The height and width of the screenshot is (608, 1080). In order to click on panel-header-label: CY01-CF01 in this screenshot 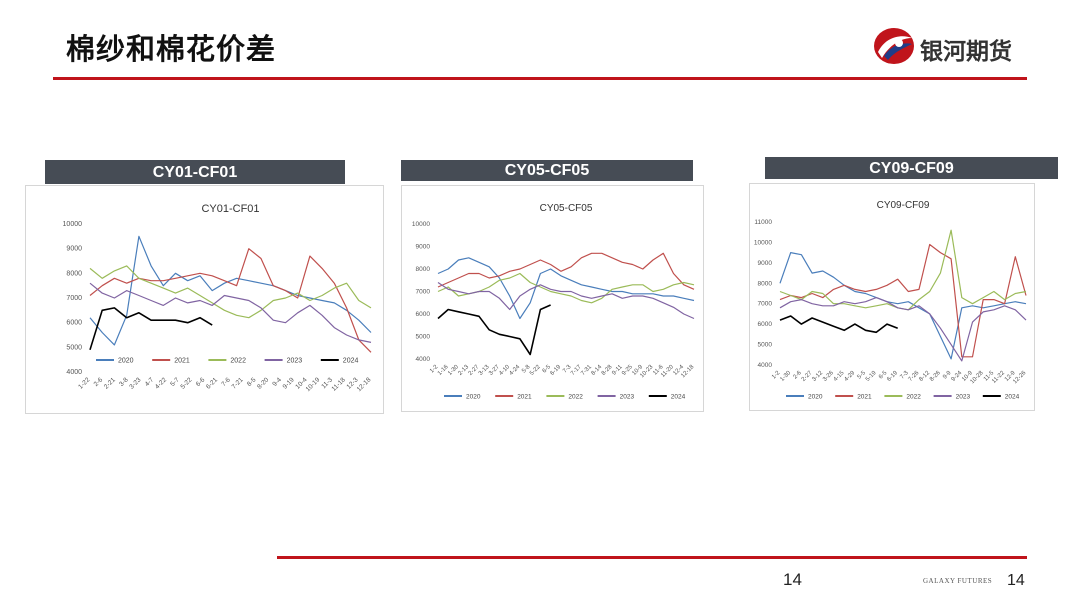, I will do `click(195, 172)`.